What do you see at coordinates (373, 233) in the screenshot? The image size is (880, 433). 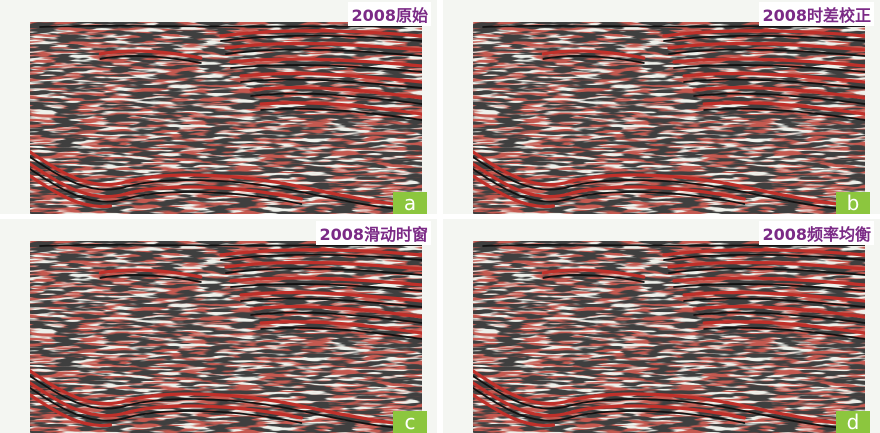 I see `panel-title: 2008滑动时窗` at bounding box center [373, 233].